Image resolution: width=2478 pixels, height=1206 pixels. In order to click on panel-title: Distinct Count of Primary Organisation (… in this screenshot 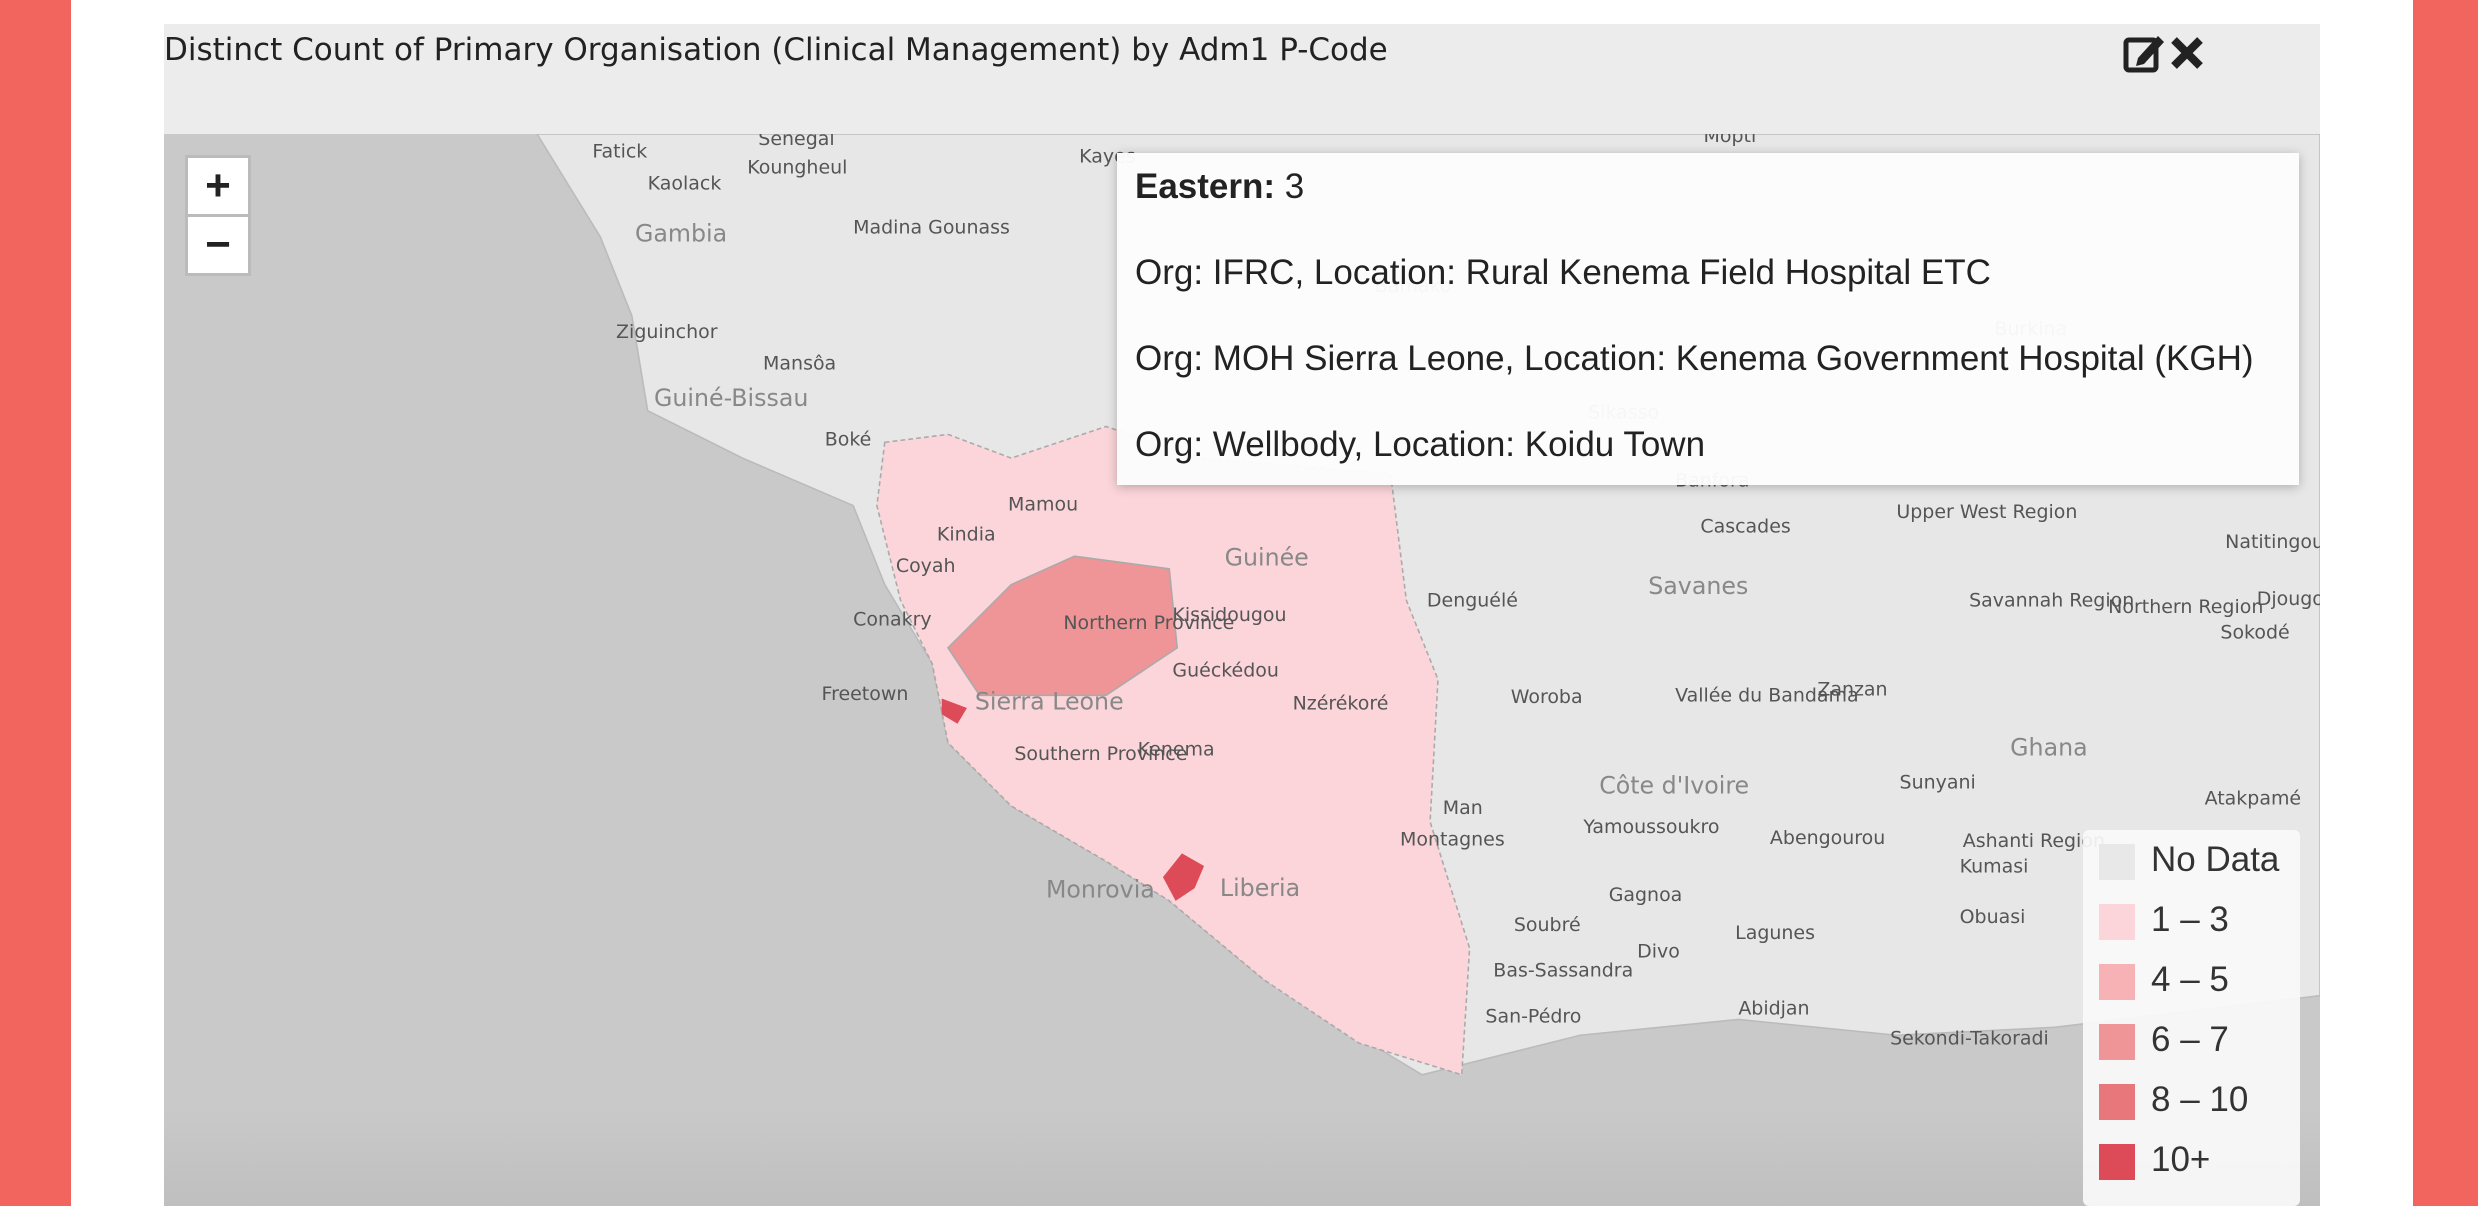, I will do `click(776, 50)`.